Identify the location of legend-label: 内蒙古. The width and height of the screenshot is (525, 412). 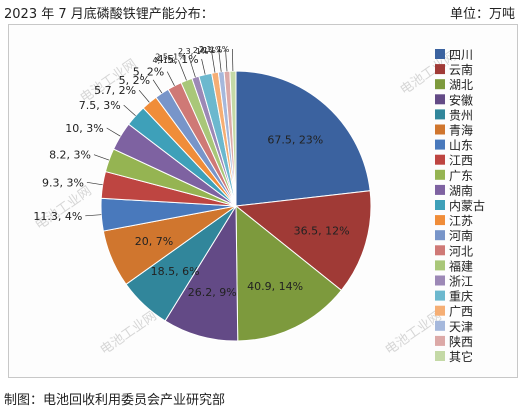
(467, 205).